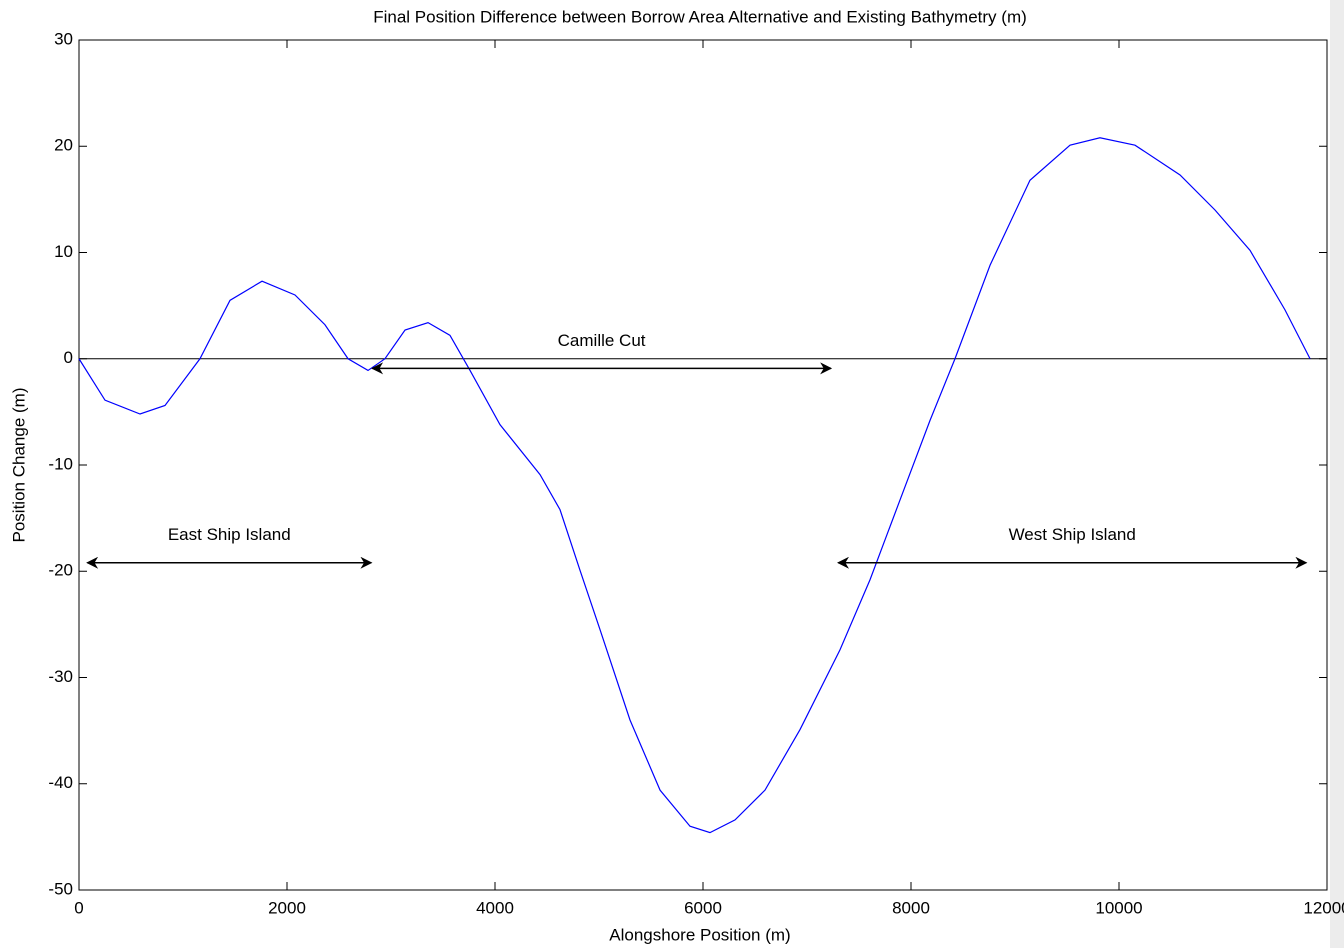 The image size is (1344, 948). I want to click on y-tick-label: -40, so click(60, 782).